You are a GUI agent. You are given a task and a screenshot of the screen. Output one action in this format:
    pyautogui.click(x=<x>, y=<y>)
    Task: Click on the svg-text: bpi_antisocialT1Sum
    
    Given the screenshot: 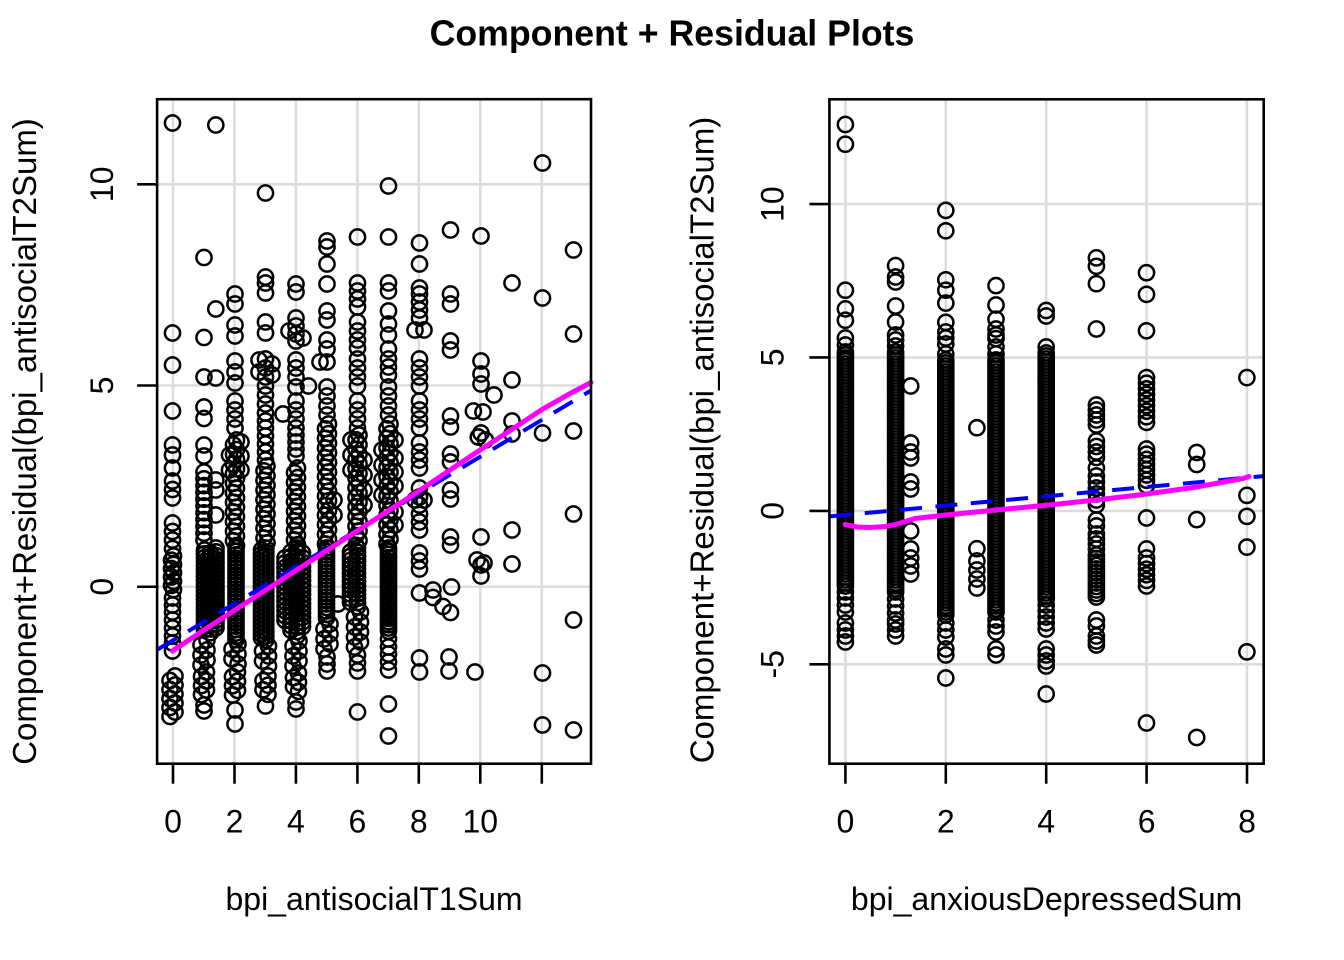 What is the action you would take?
    pyautogui.click(x=373, y=899)
    